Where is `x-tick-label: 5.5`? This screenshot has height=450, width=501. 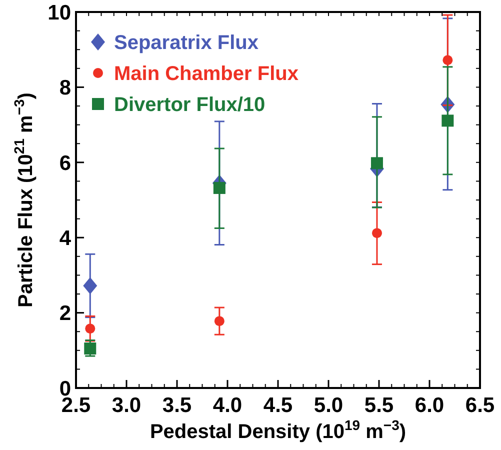
x-tick-label: 5.5 is located at coordinates (379, 405).